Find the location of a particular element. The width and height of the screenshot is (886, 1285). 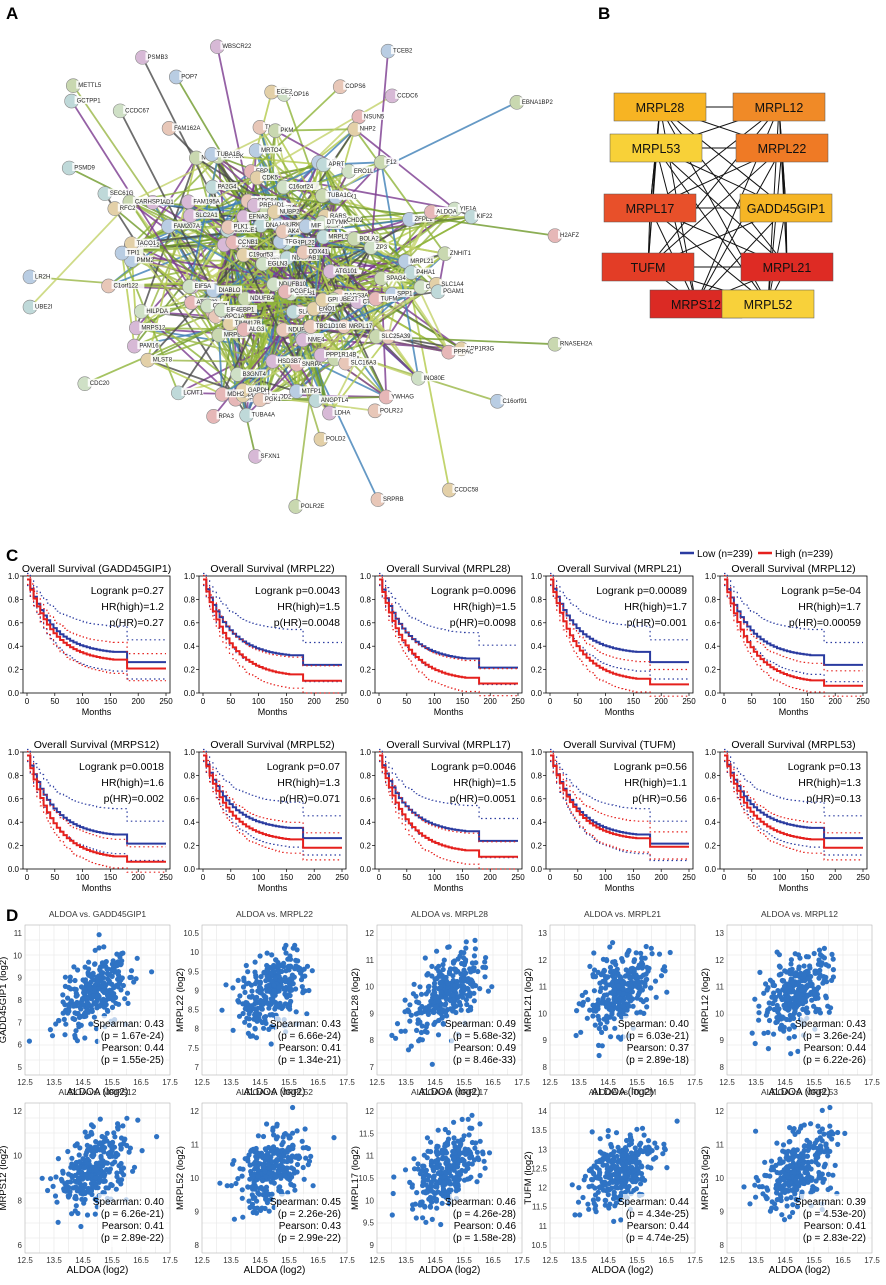

correlation-spearman: Spearman: 0.43 is located at coordinates (129, 1024).